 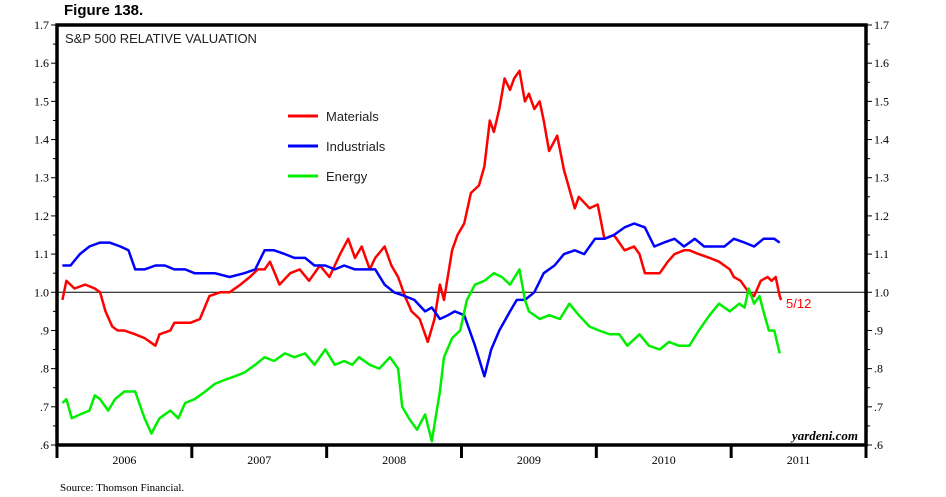 What do you see at coordinates (41, 292) in the screenshot?
I see `y-tick-label-left: 1.0` at bounding box center [41, 292].